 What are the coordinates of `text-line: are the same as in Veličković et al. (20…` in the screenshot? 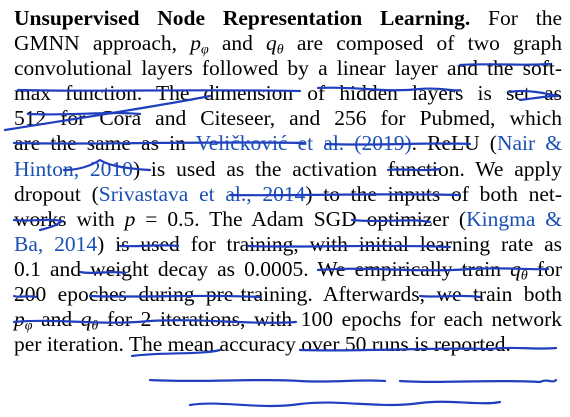 It's located at (288, 143).